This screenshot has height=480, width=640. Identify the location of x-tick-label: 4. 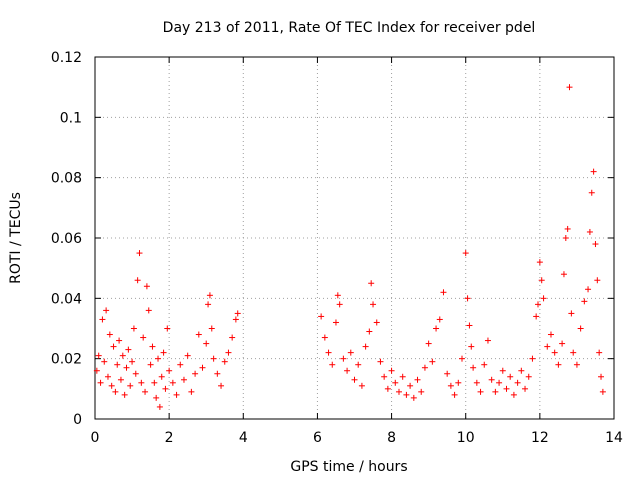
(243, 438).